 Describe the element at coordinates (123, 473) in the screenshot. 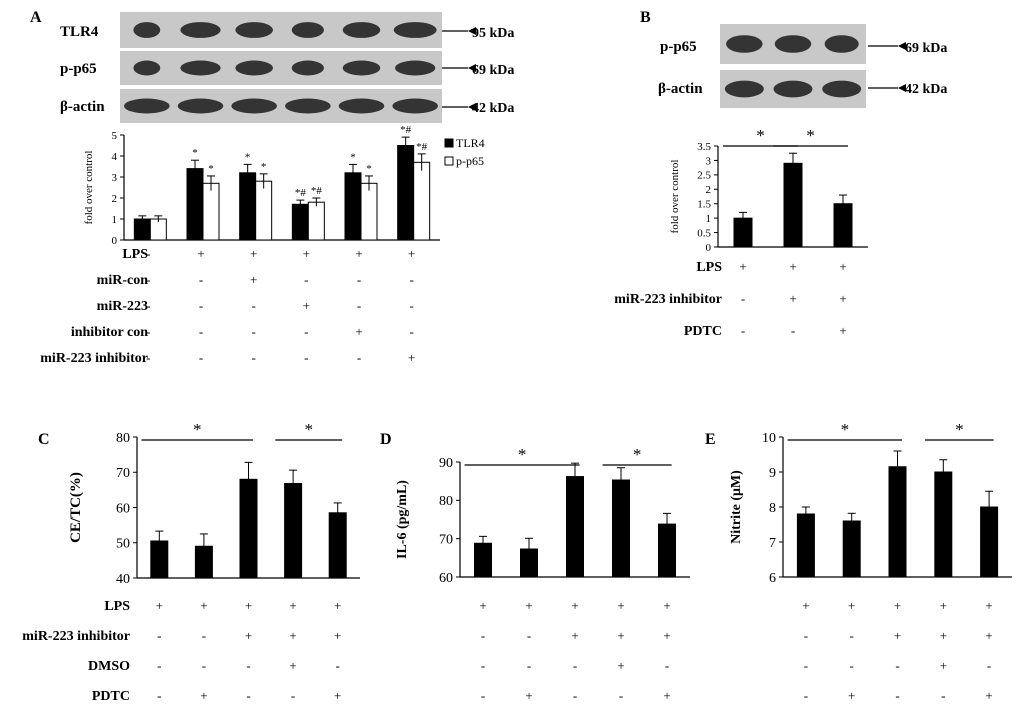

I see `chart-c-y-tick-label: 70` at that location.